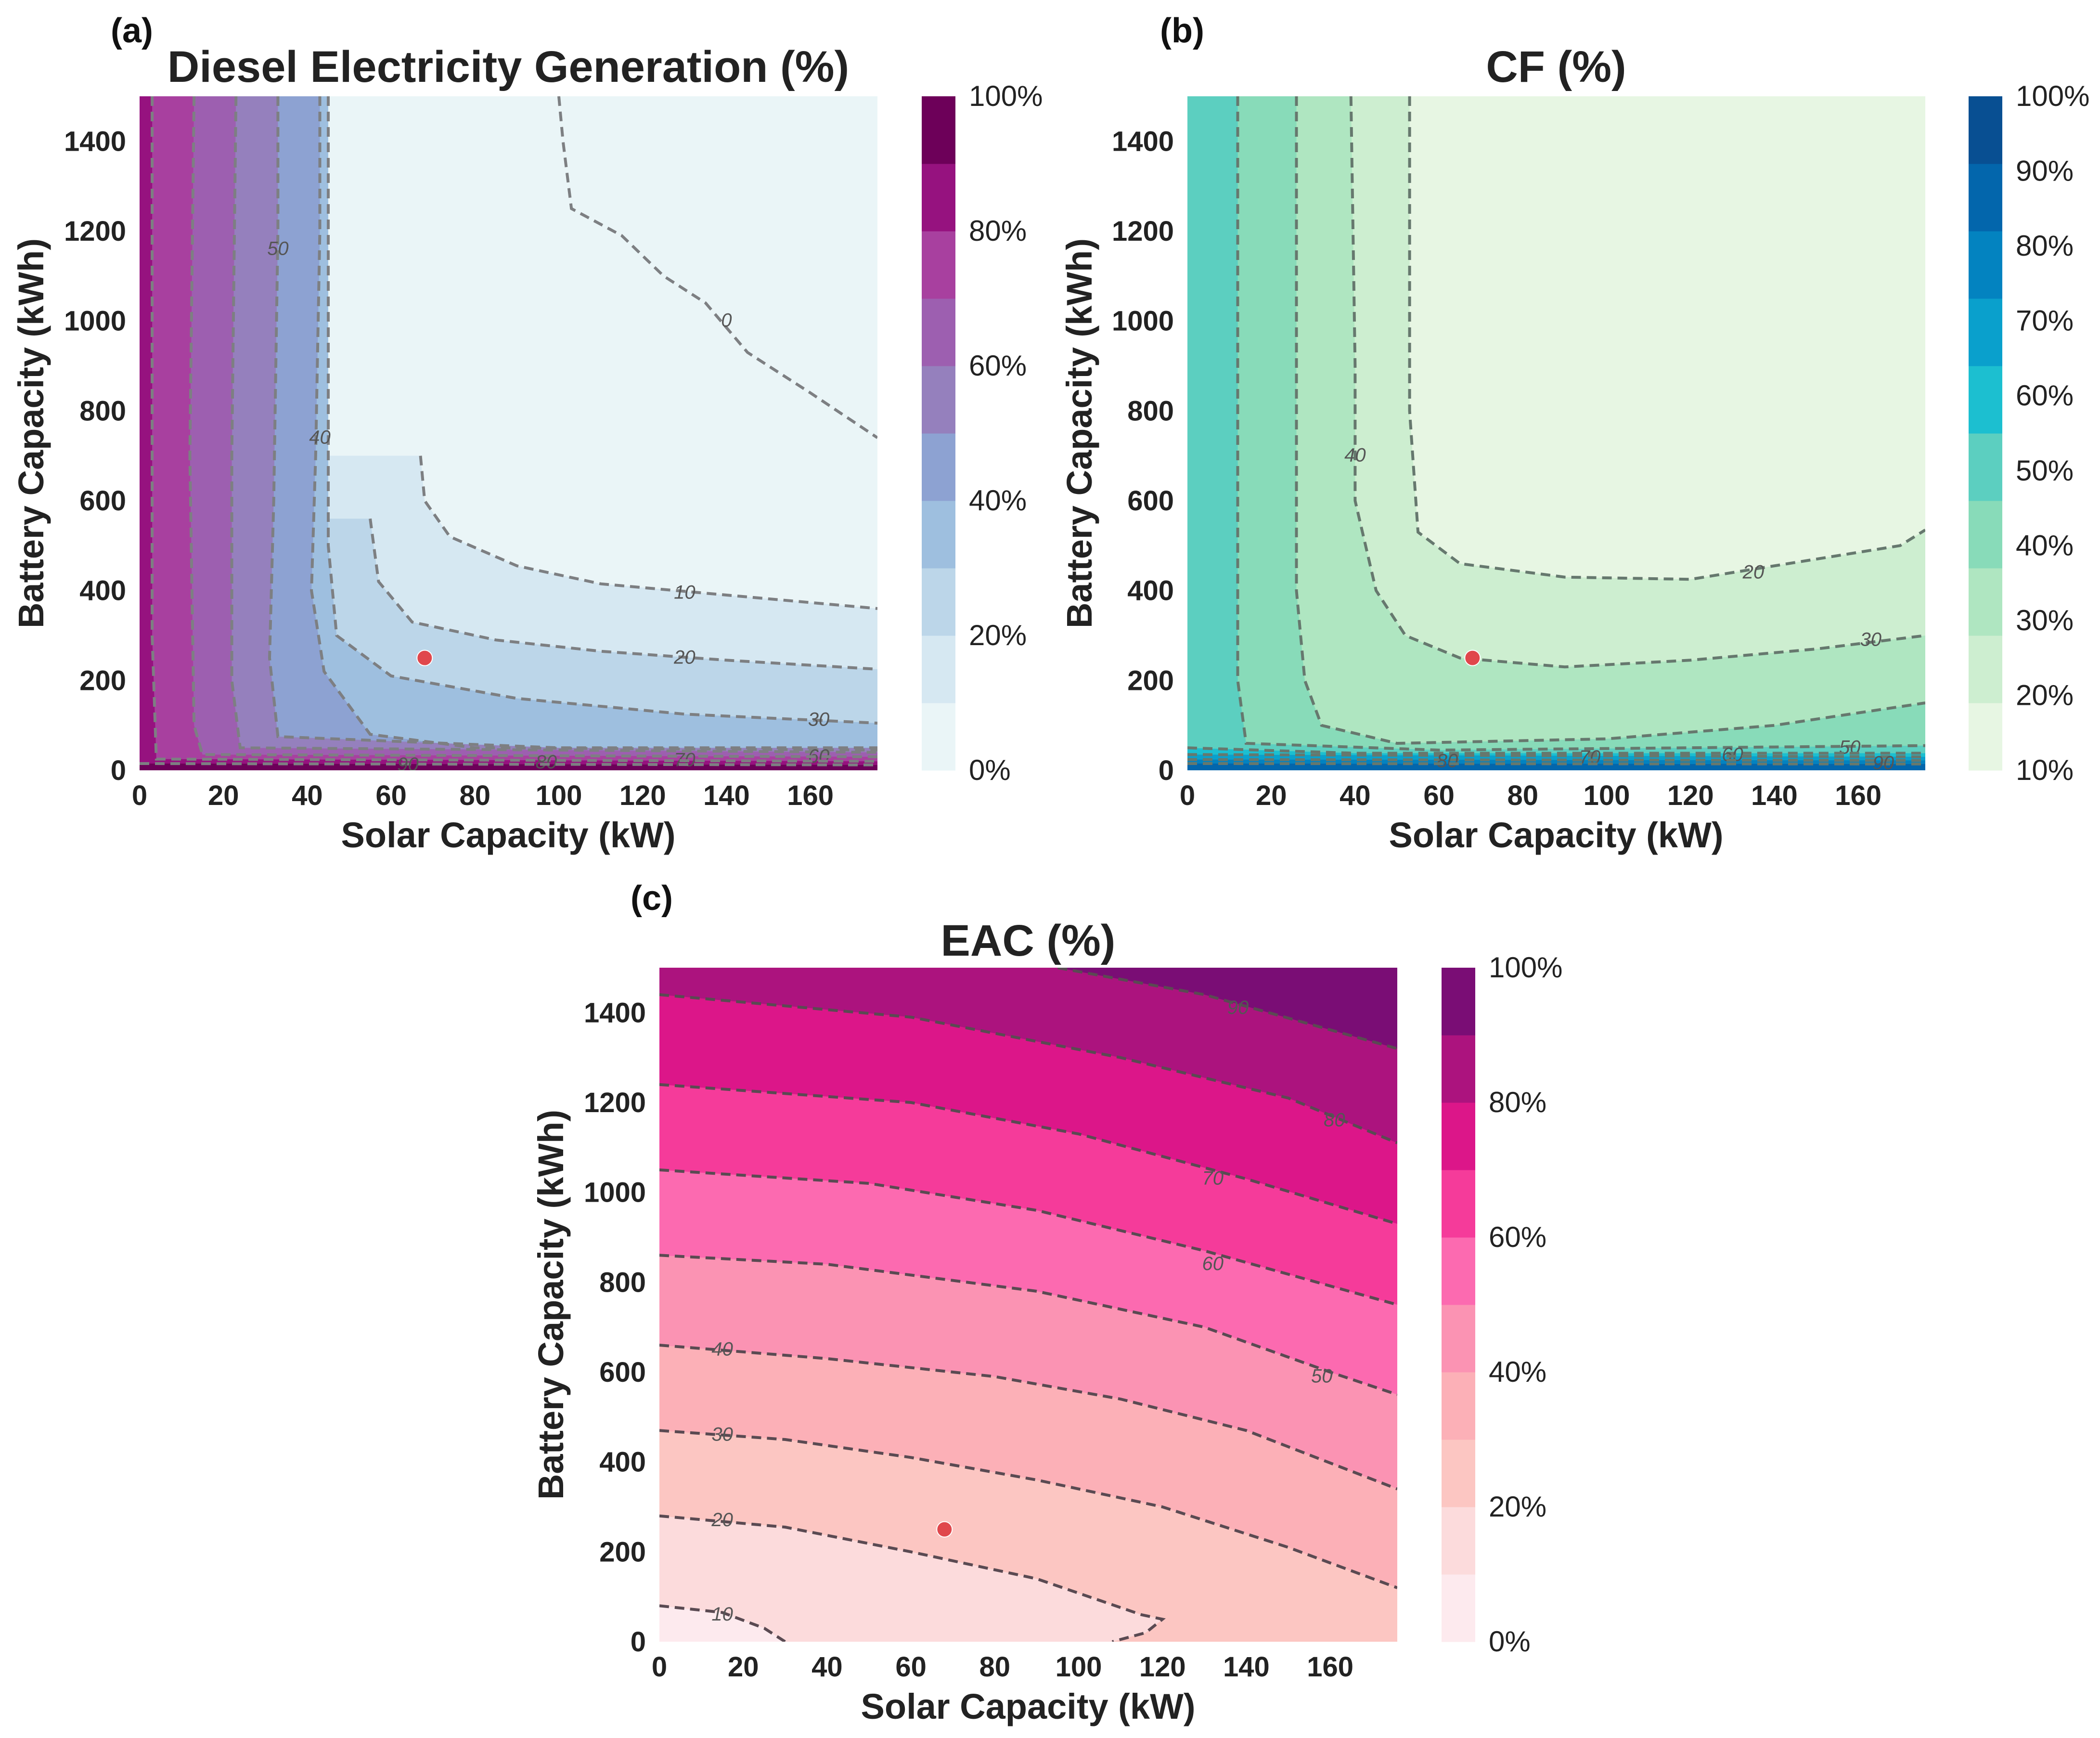 The width and height of the screenshot is (2100, 1738). I want to click on colorbar-tick-100%: 100%, so click(1525, 967).